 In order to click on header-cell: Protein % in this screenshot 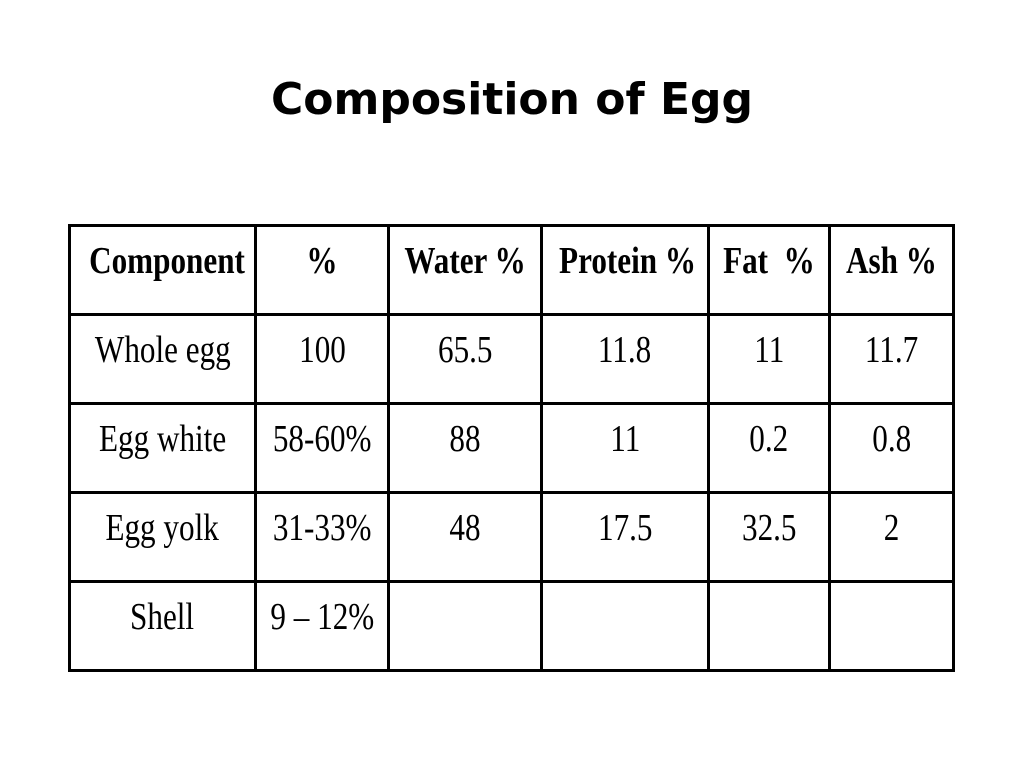, I will do `click(625, 270)`.